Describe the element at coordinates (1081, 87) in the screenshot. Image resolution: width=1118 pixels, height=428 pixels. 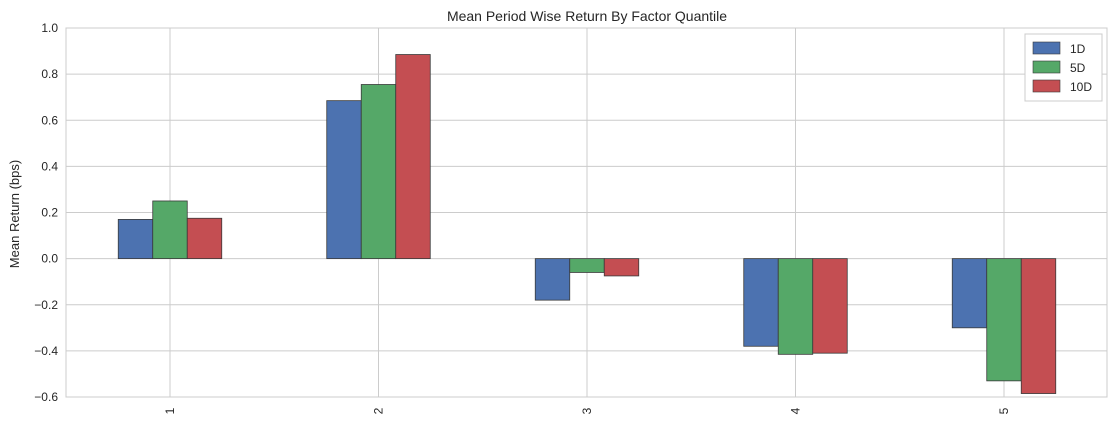
I see `legend-label-10D: 10D` at that location.